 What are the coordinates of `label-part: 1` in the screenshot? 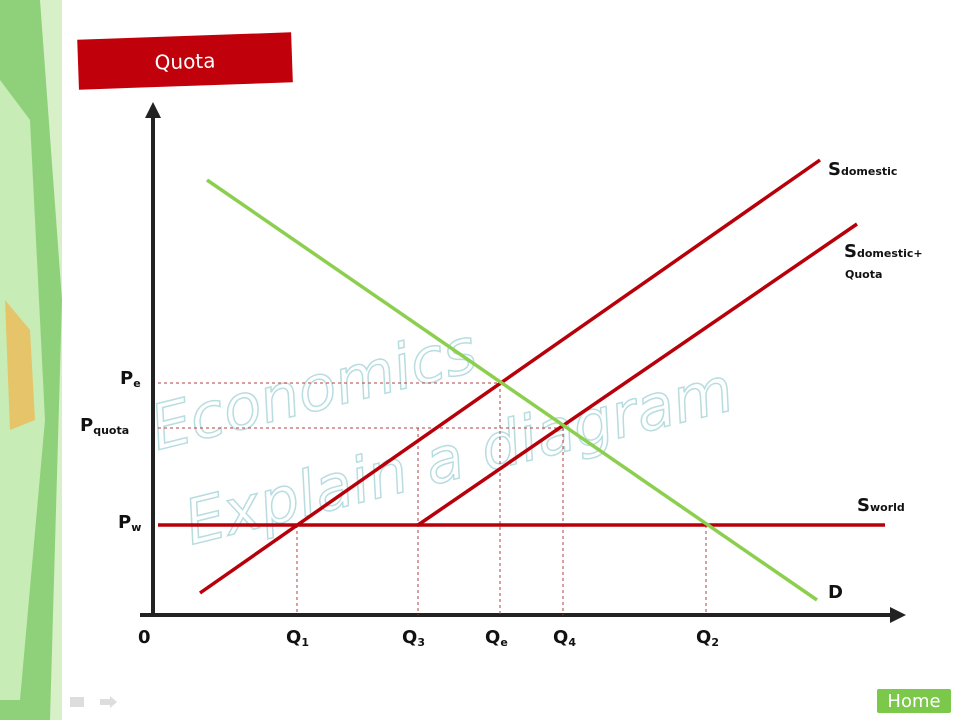 It's located at (305, 642).